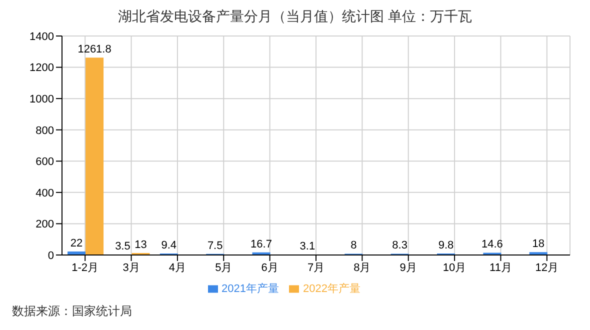  I want to click on data-label: 9.8, so click(446, 245).